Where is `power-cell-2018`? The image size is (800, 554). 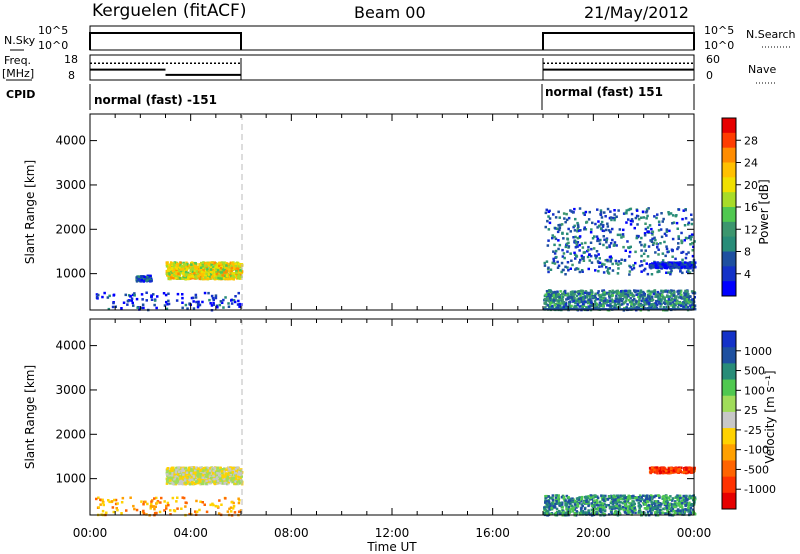
power-cell-2018 is located at coordinates (608, 209).